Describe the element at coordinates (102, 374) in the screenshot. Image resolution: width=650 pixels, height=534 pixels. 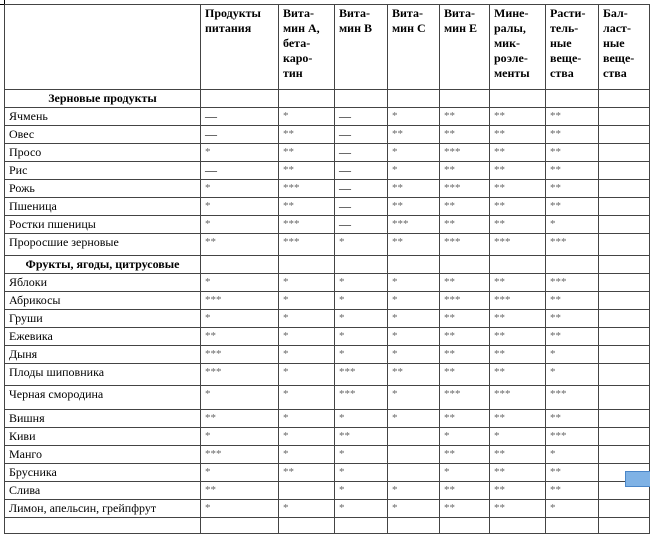
I see `product-name: Плоды шиповника` at that location.